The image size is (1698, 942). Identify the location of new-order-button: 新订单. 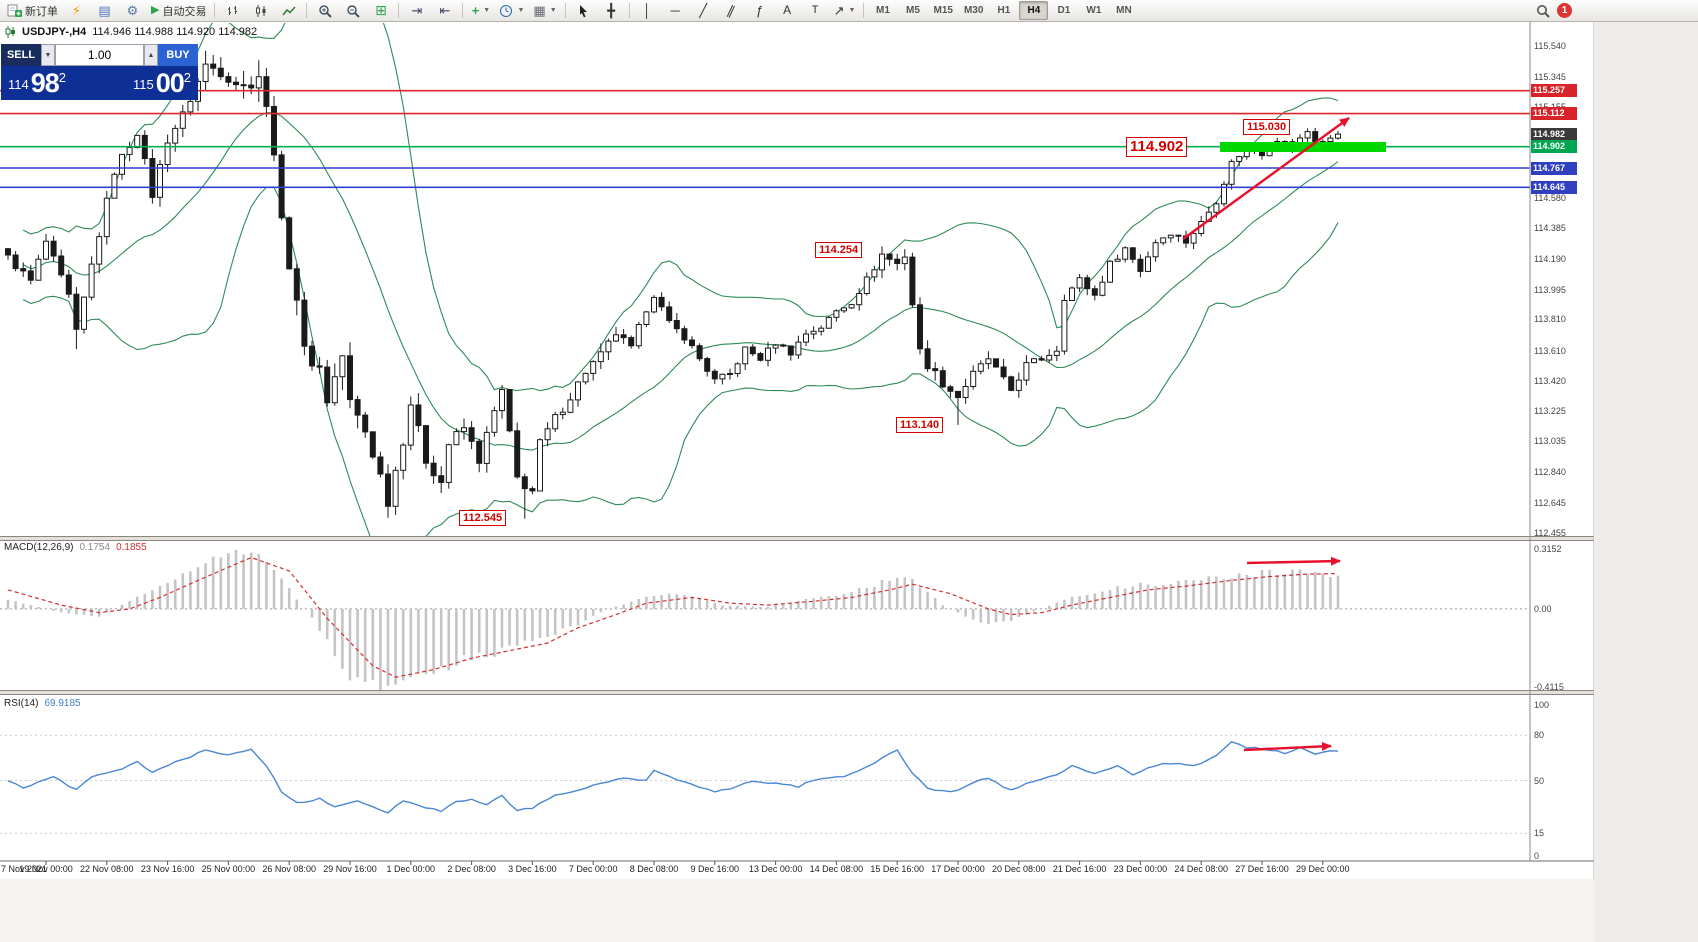
(32, 10).